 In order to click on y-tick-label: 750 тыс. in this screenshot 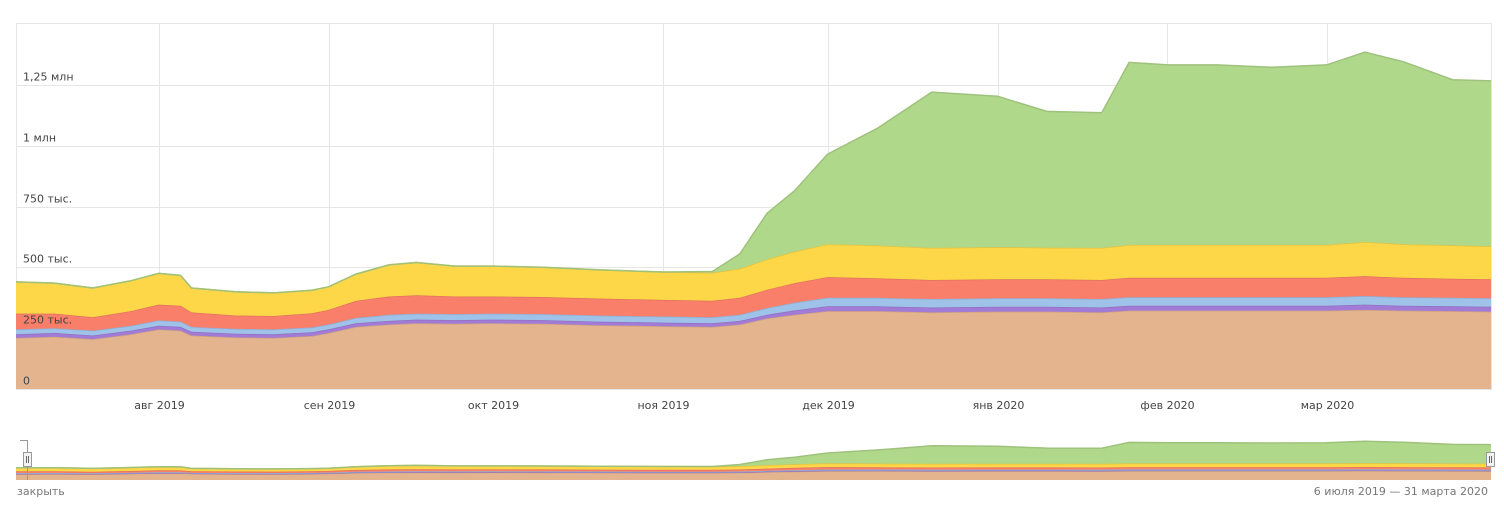, I will do `click(47, 199)`.